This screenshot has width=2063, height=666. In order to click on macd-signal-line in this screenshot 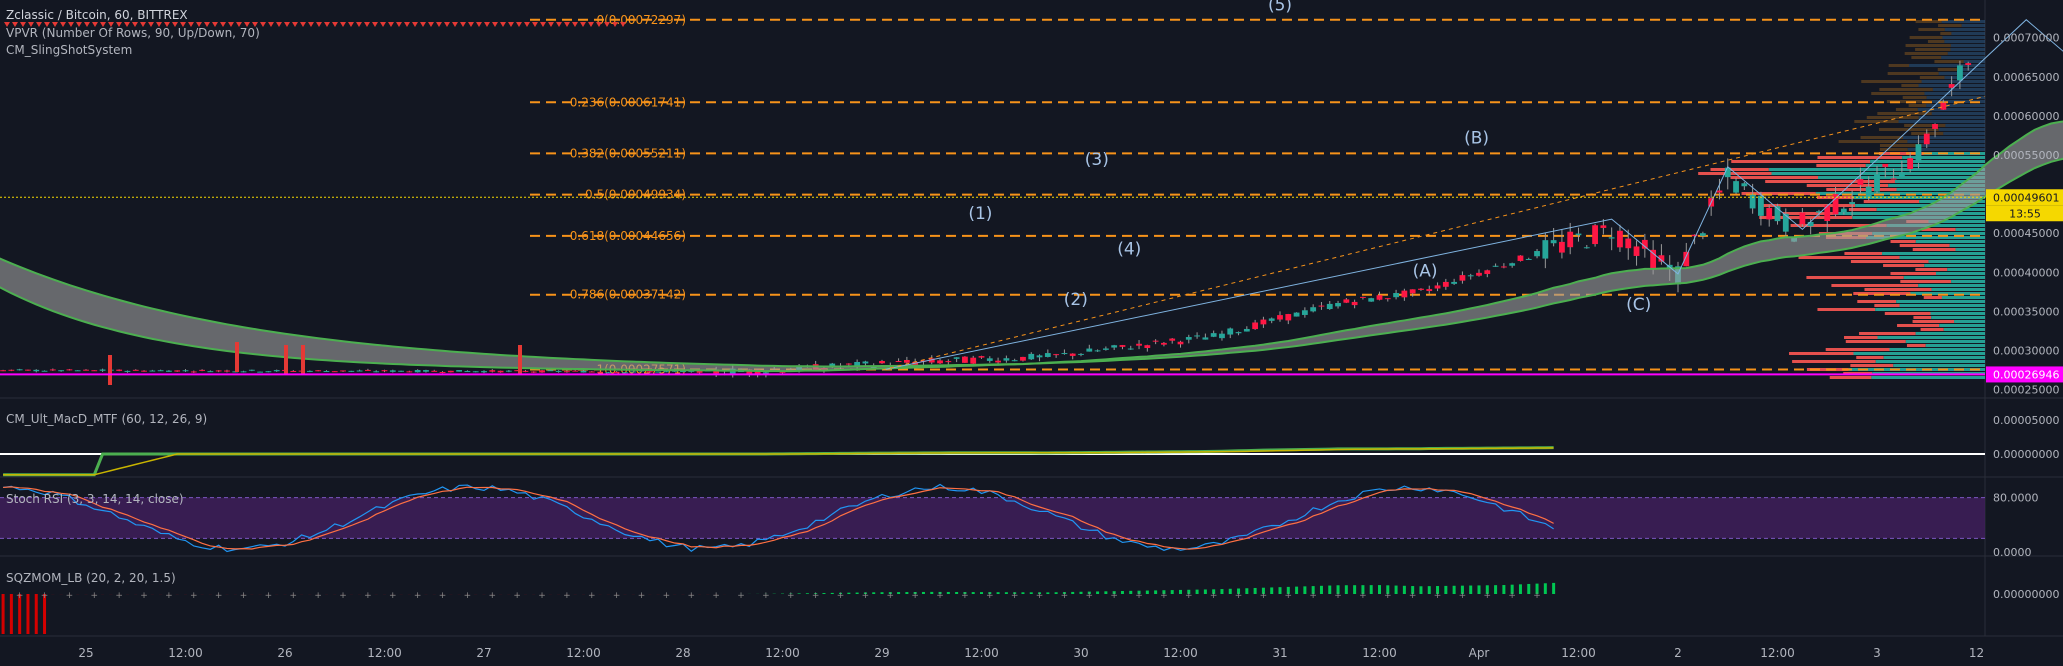, I will do `click(778, 461)`.